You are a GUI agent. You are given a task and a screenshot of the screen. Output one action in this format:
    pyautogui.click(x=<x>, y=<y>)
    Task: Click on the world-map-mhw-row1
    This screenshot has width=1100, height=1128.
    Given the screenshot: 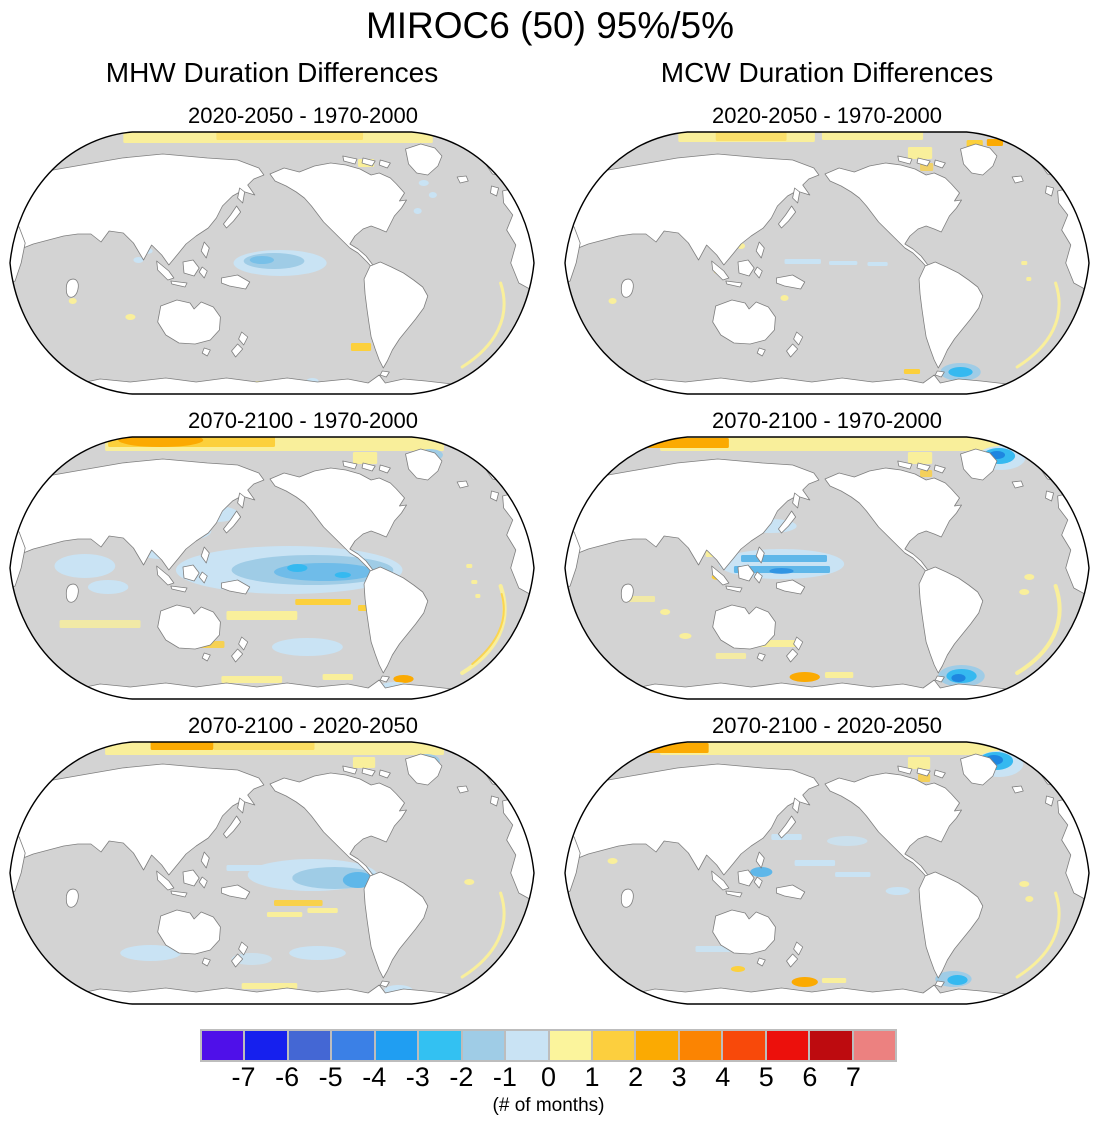 What is the action you would take?
    pyautogui.click(x=272, y=263)
    